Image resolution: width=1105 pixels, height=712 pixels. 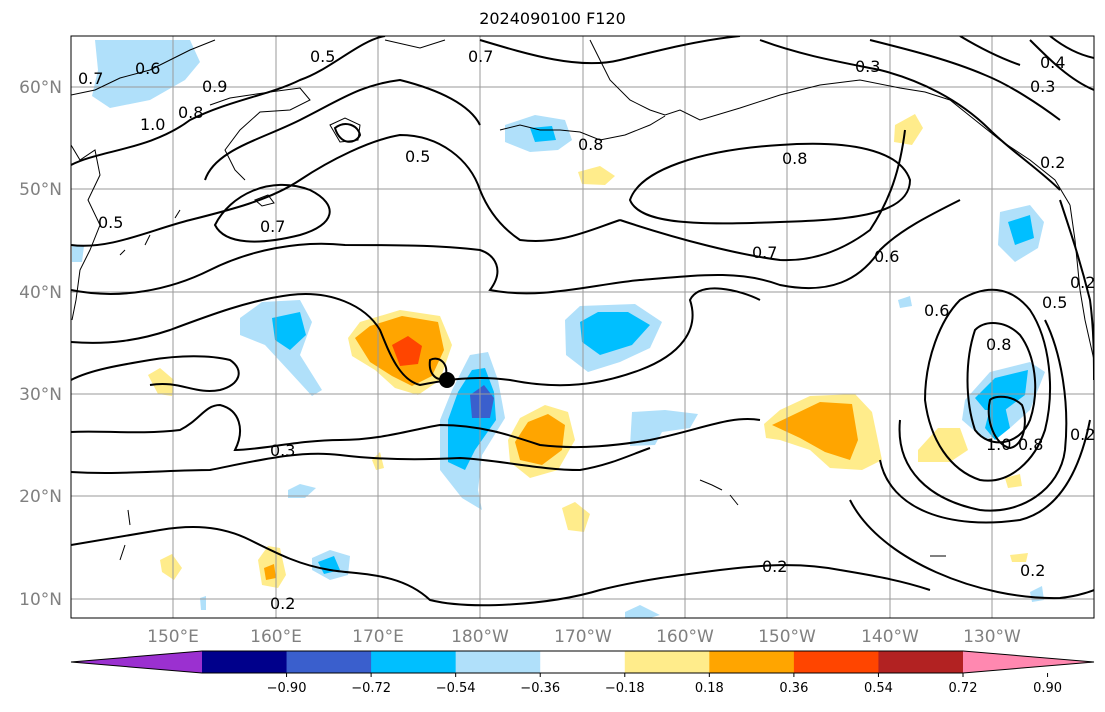 What do you see at coordinates (582, 128) in the screenshot?
I see `aleutians` at bounding box center [582, 128].